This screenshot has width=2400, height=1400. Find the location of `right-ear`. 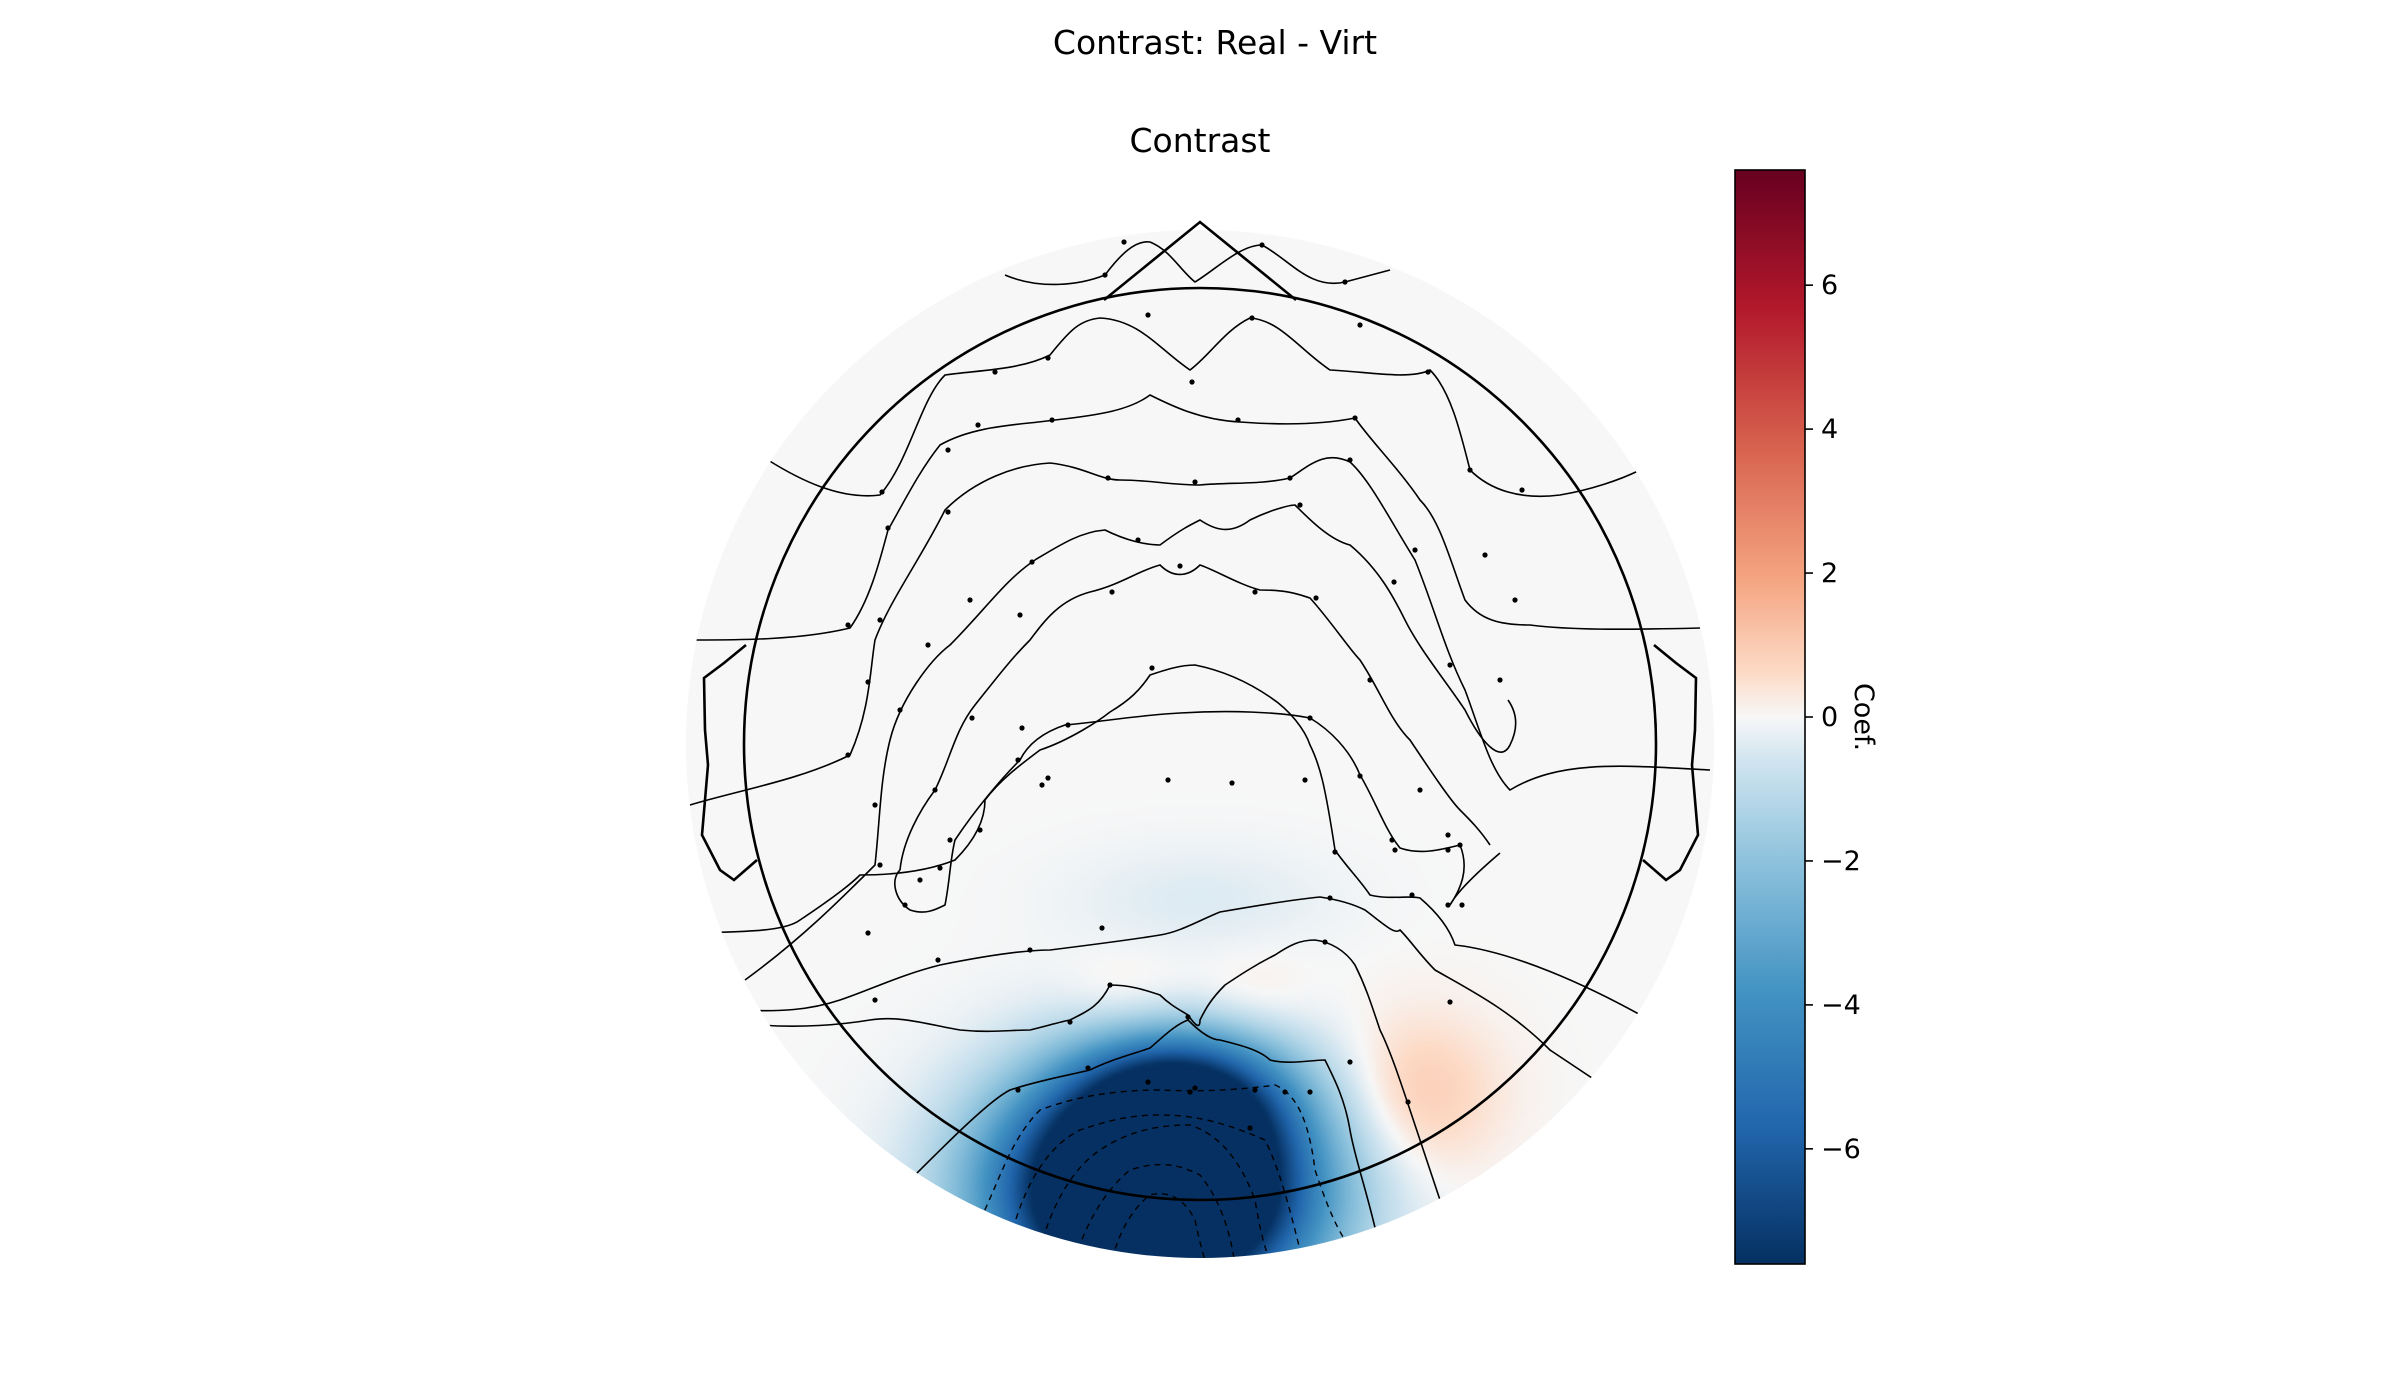

right-ear is located at coordinates (1671, 762).